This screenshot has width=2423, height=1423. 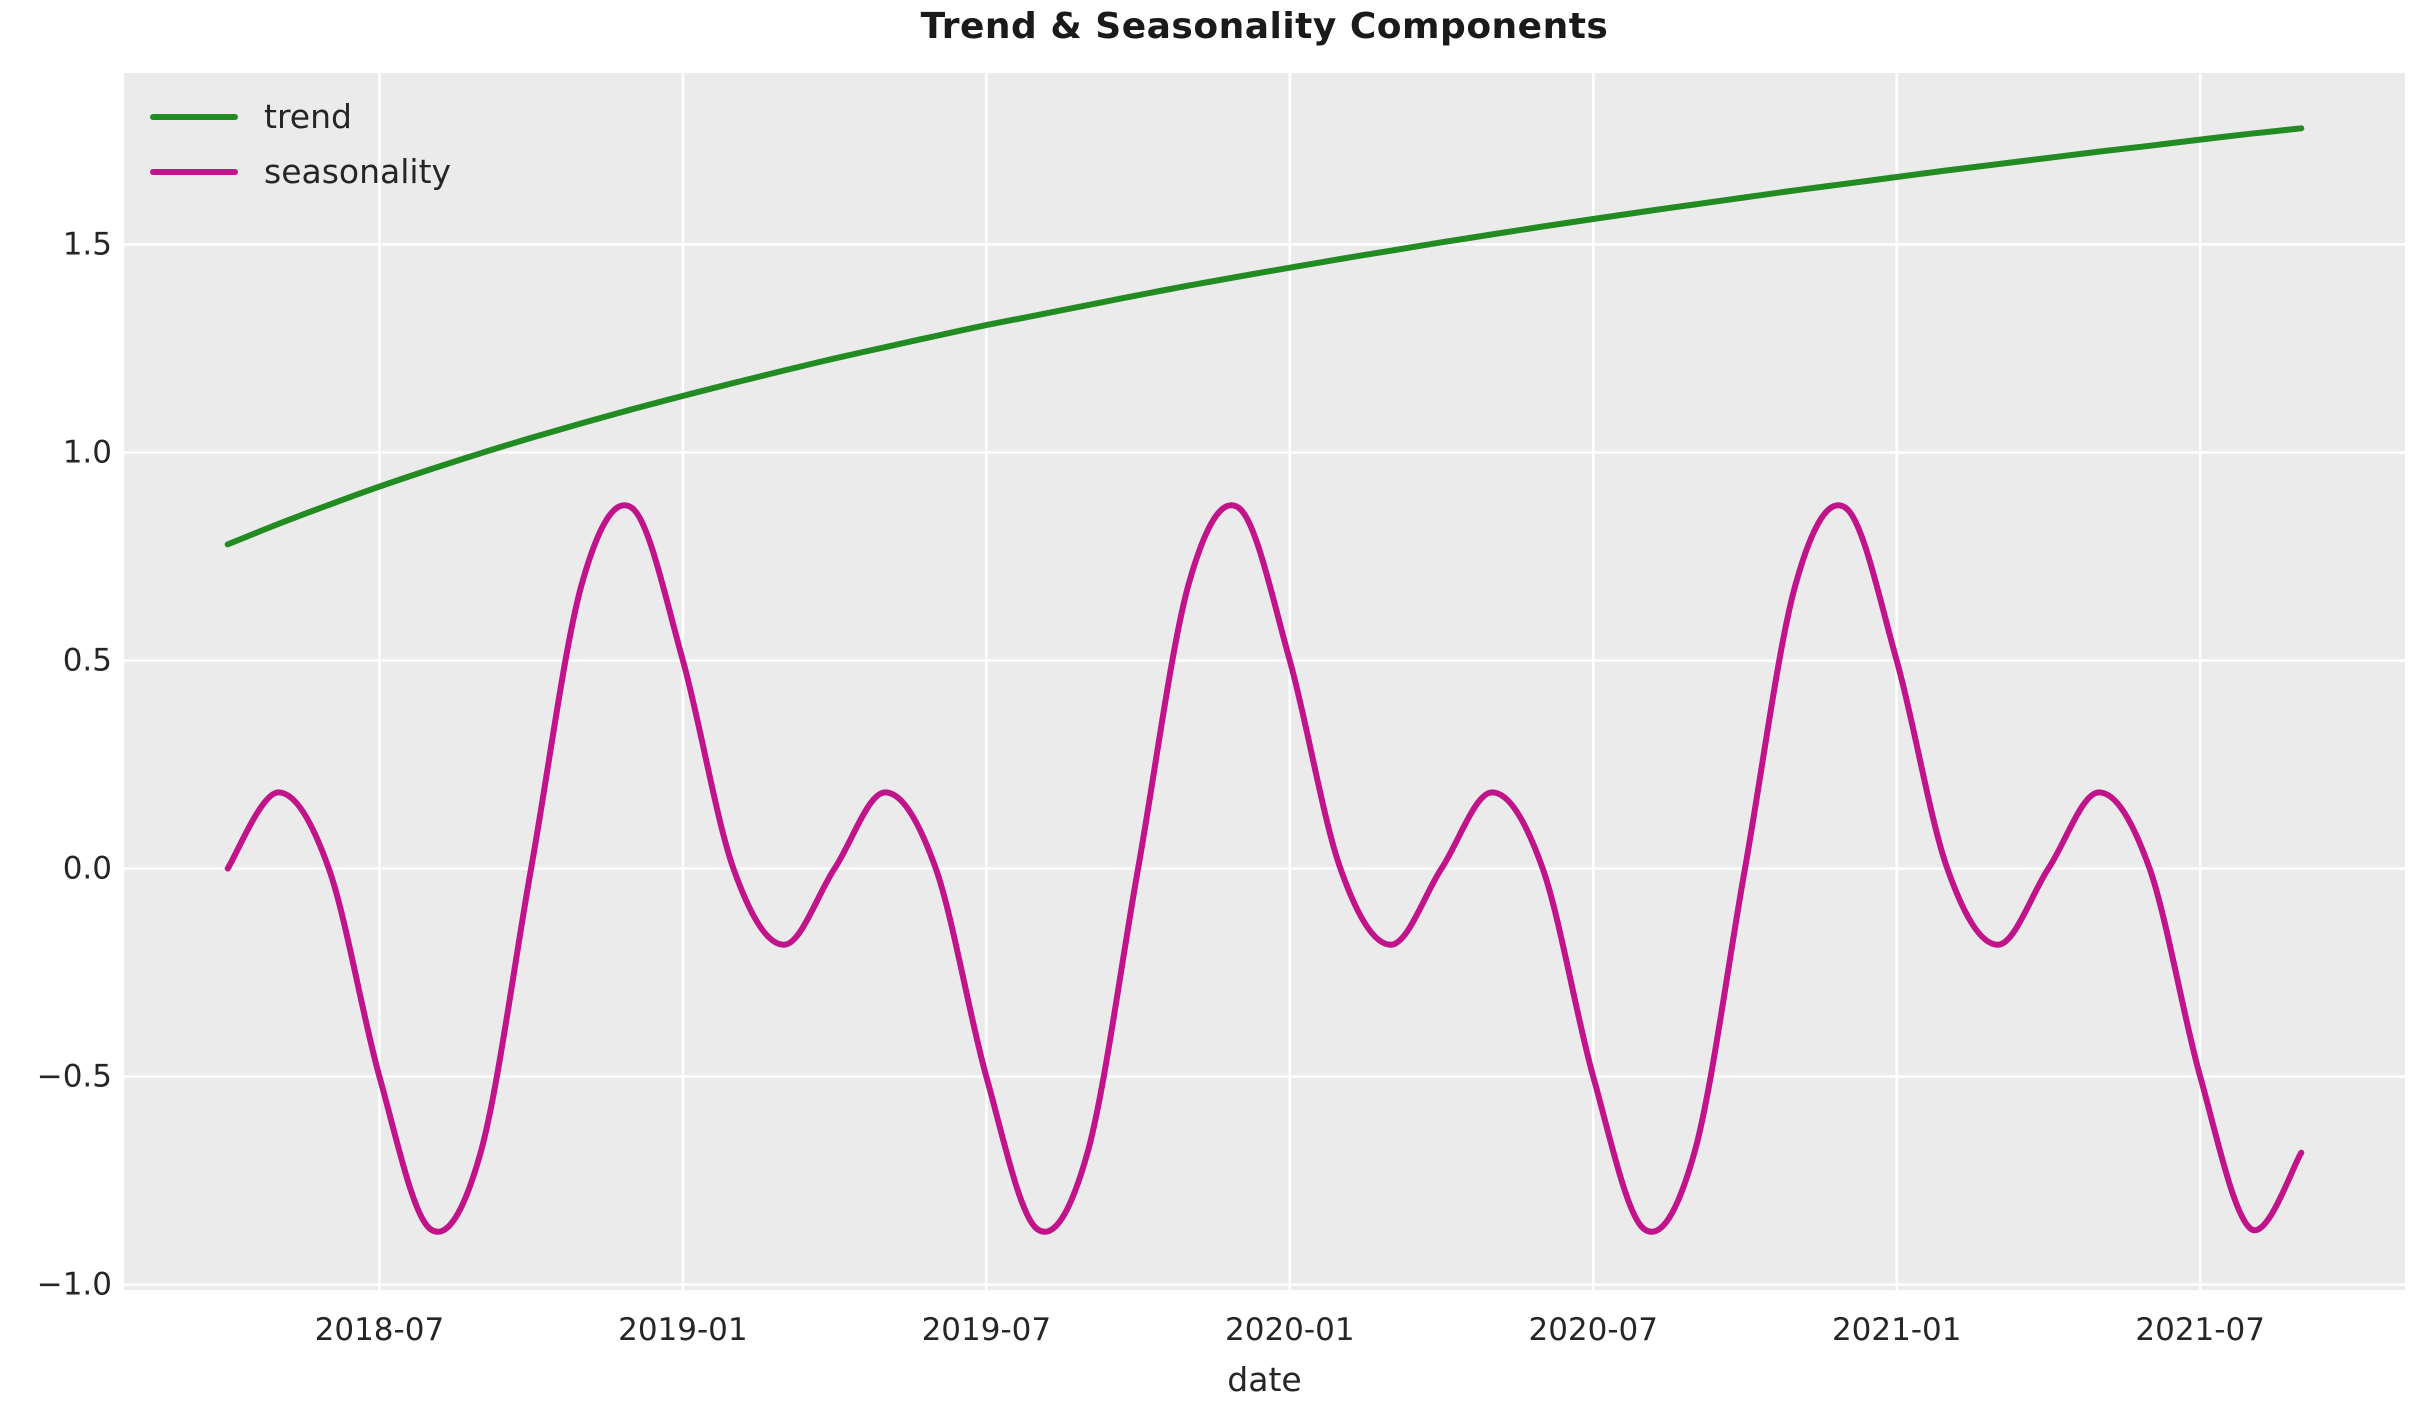 What do you see at coordinates (308, 116) in the screenshot?
I see `legend-label-trend: trend` at bounding box center [308, 116].